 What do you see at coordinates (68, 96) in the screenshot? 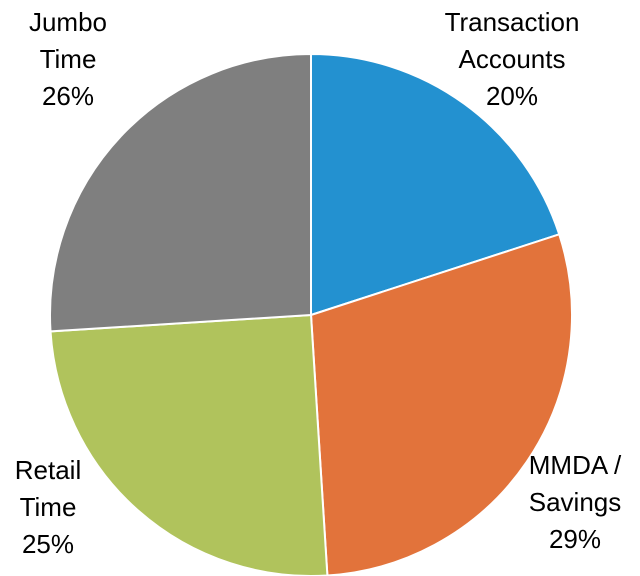
I see `value-label: 26%` at bounding box center [68, 96].